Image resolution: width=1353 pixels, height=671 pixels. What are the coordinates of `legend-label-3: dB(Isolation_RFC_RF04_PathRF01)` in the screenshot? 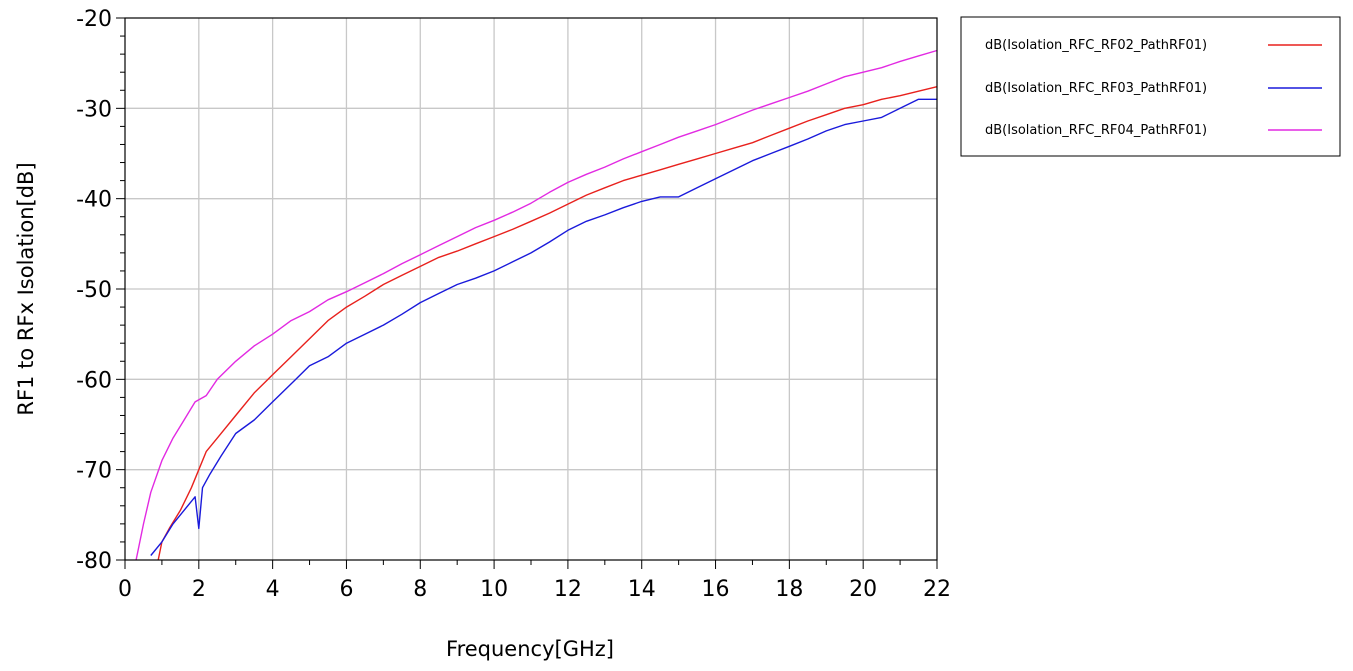 It's located at (1096, 130).